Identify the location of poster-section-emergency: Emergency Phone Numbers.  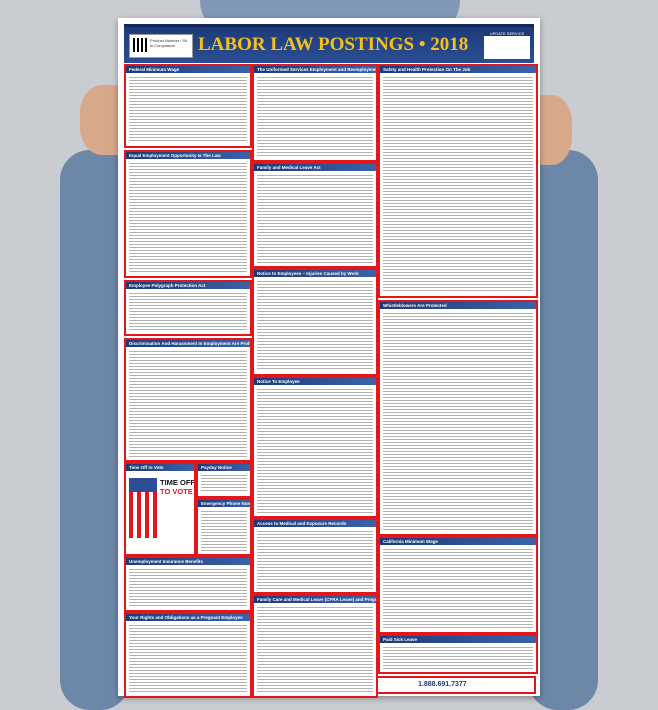
(224, 527).